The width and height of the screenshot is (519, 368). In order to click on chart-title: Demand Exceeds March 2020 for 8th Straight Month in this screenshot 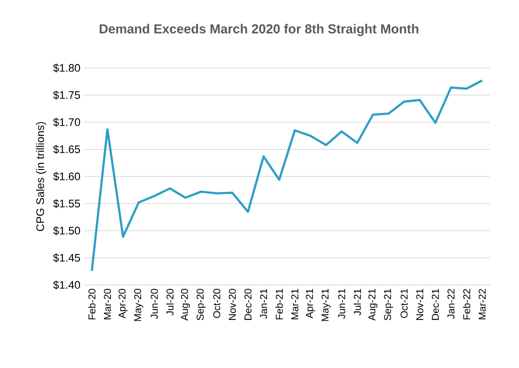, I will do `click(259, 30)`.